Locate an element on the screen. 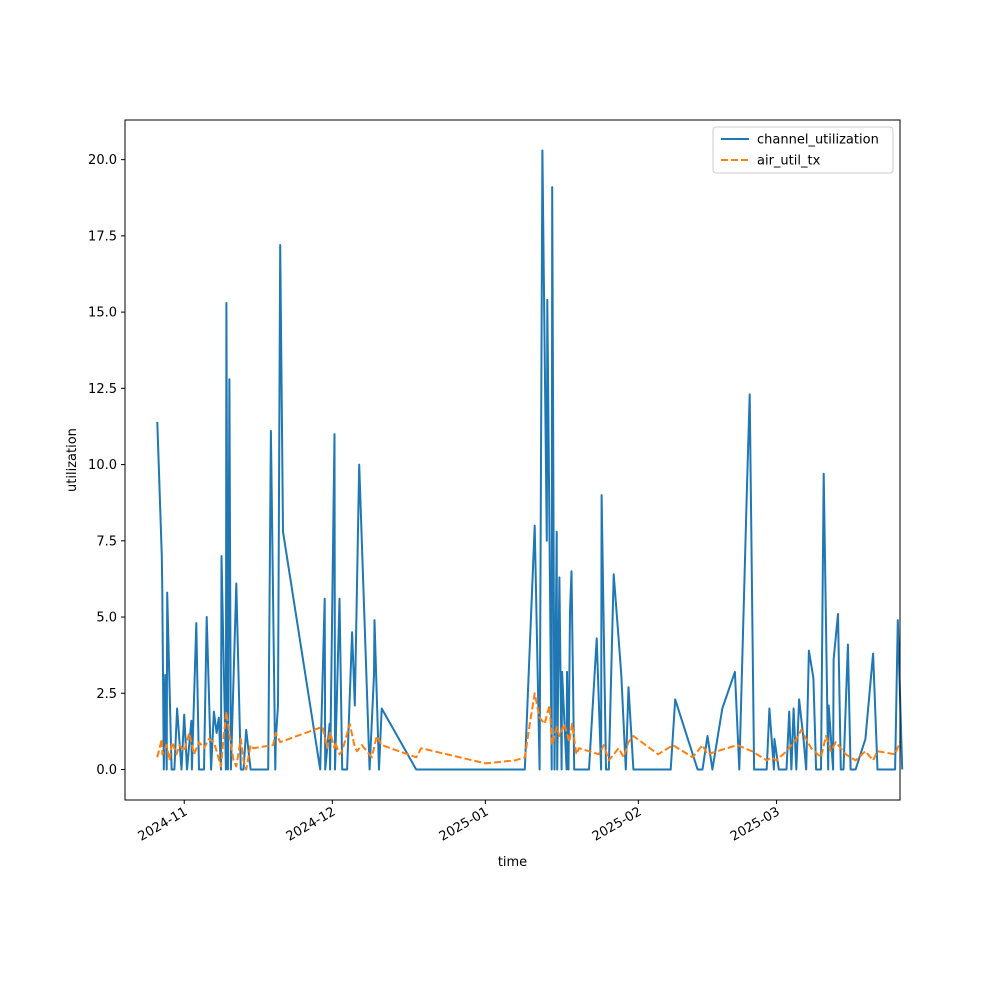  y-tick-label: 2.5 is located at coordinates (106, 694).